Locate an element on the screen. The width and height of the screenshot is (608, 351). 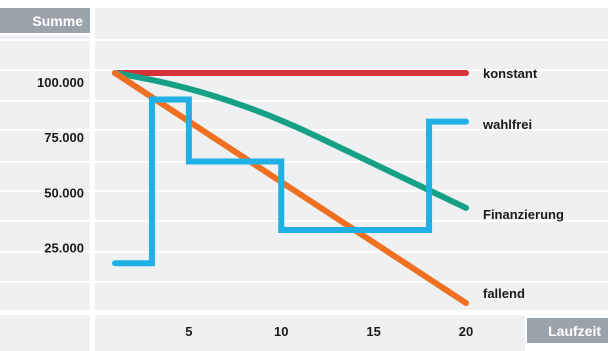
y-axis-panel is located at coordinates (45, 172).